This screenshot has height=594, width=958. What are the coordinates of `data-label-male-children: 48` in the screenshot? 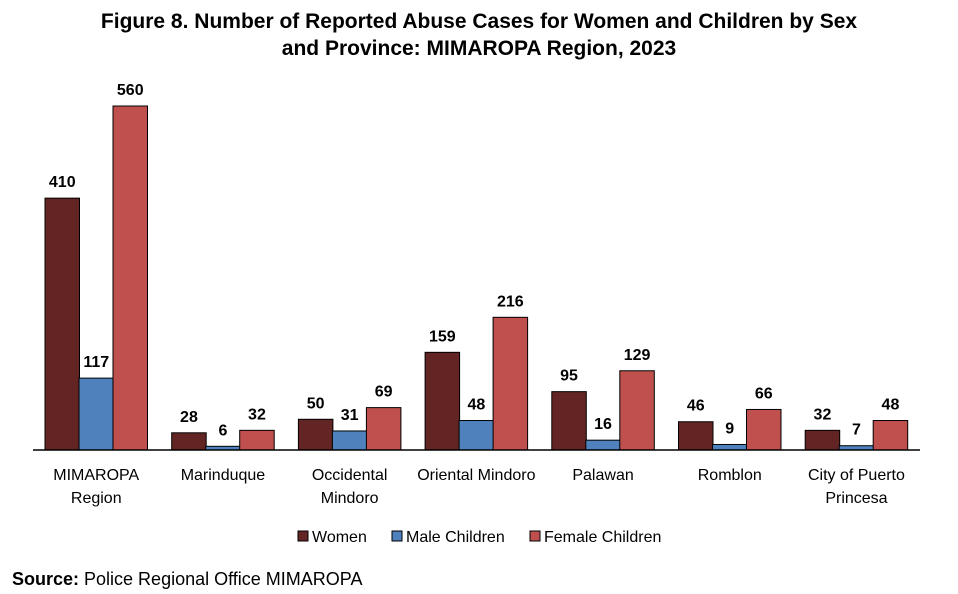 It's located at (476, 405).